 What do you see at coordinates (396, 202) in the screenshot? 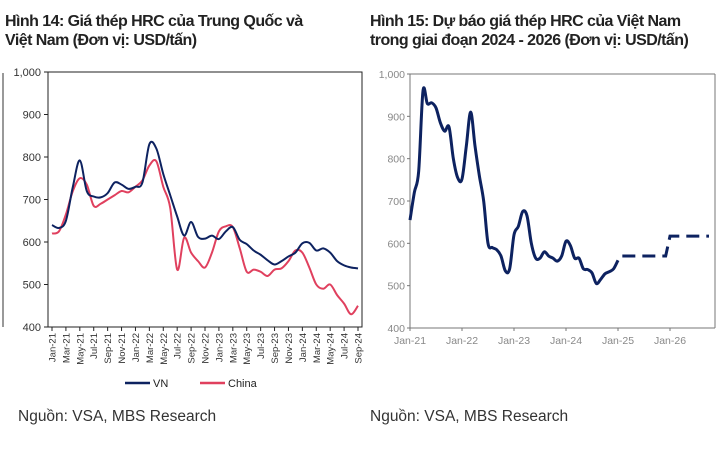
I see `right-y-tick-label: 700` at bounding box center [396, 202].